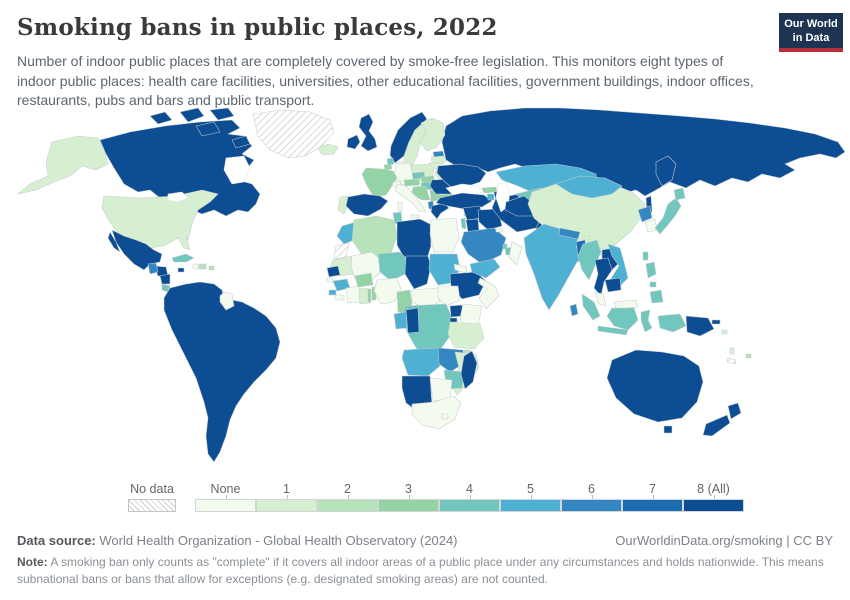  I want to click on country-guatemala, so click(153, 268).